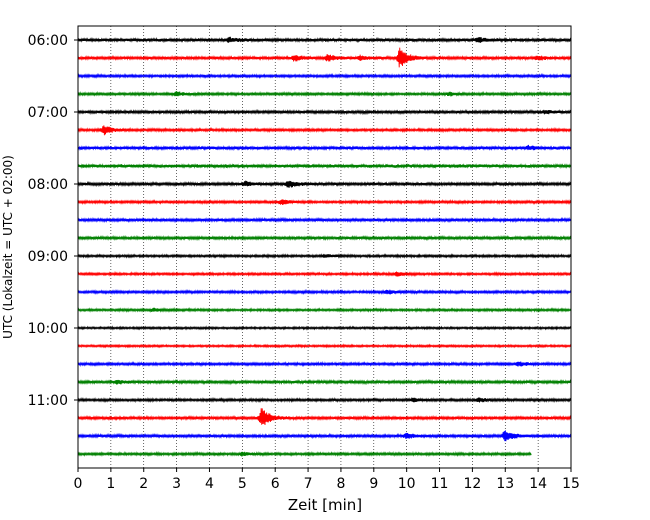 This screenshot has width=650, height=520. Describe the element at coordinates (48, 41) in the screenshot. I see `y-tick-label-0: 06:00` at that location.